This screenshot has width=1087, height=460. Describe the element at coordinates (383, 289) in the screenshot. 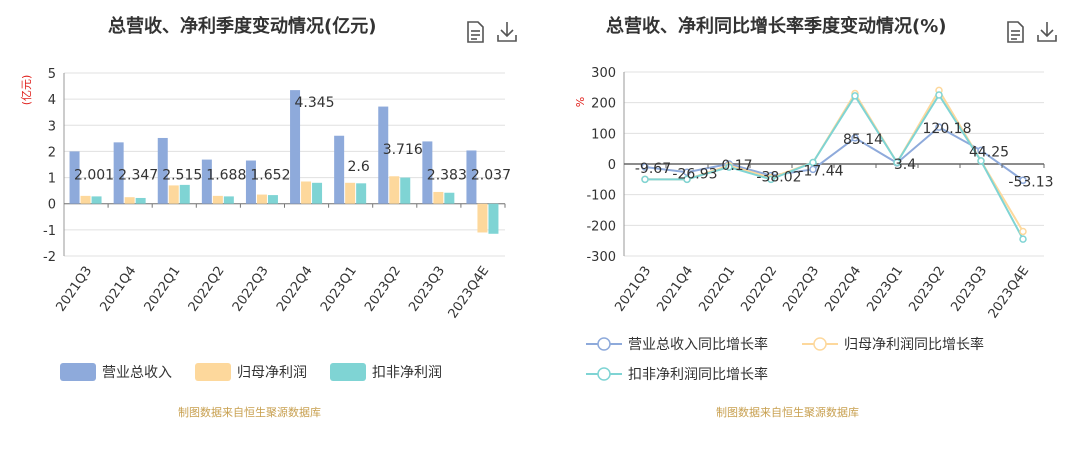

I see `x-tick-label: 2023Q2` at that location.